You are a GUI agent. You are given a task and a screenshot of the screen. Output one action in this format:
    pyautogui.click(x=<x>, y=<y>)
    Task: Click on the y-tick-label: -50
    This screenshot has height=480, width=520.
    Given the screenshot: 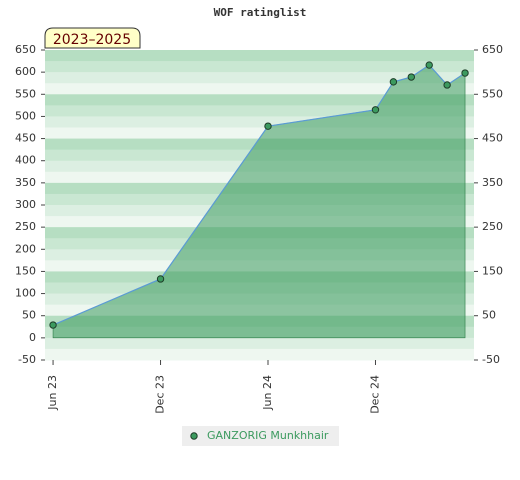 What is the action you would take?
    pyautogui.click(x=27, y=359)
    